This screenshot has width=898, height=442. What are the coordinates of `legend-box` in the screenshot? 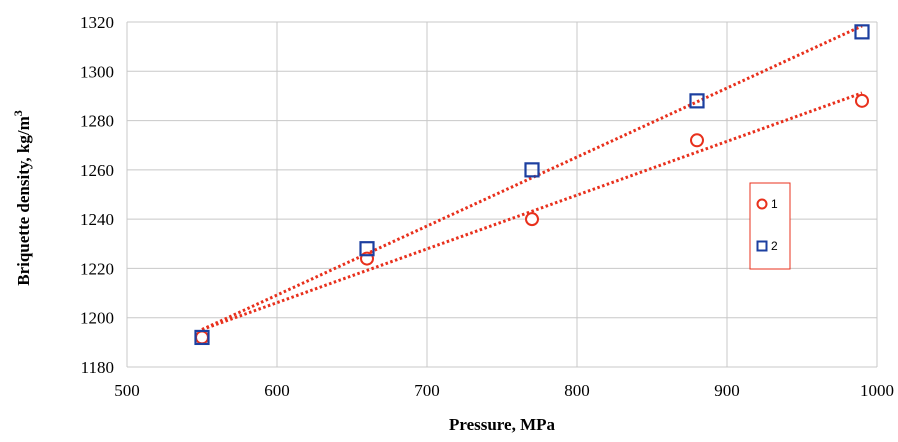 It's located at (770, 226).